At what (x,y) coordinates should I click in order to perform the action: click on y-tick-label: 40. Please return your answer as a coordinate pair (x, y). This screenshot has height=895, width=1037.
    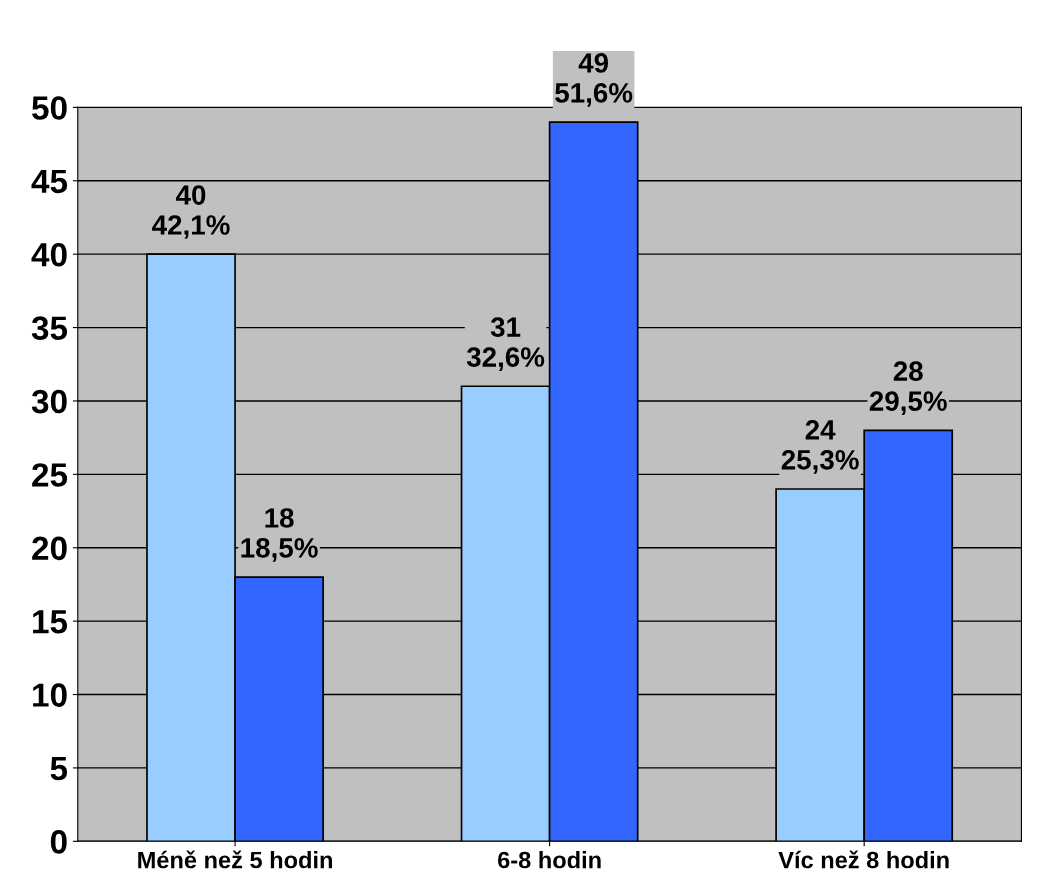
    Looking at the image, I should click on (49, 254).